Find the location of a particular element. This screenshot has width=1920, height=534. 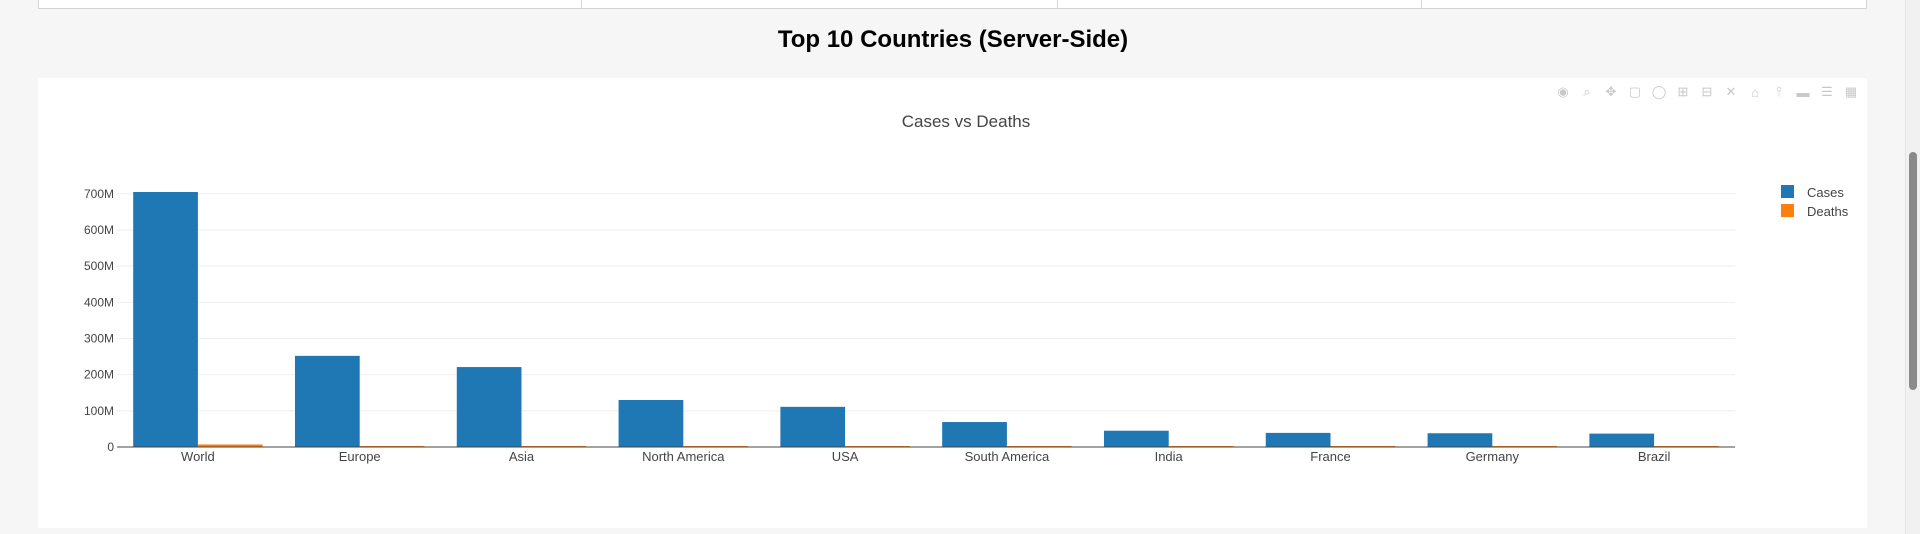

y-tick-label: 400M is located at coordinates (99, 302).